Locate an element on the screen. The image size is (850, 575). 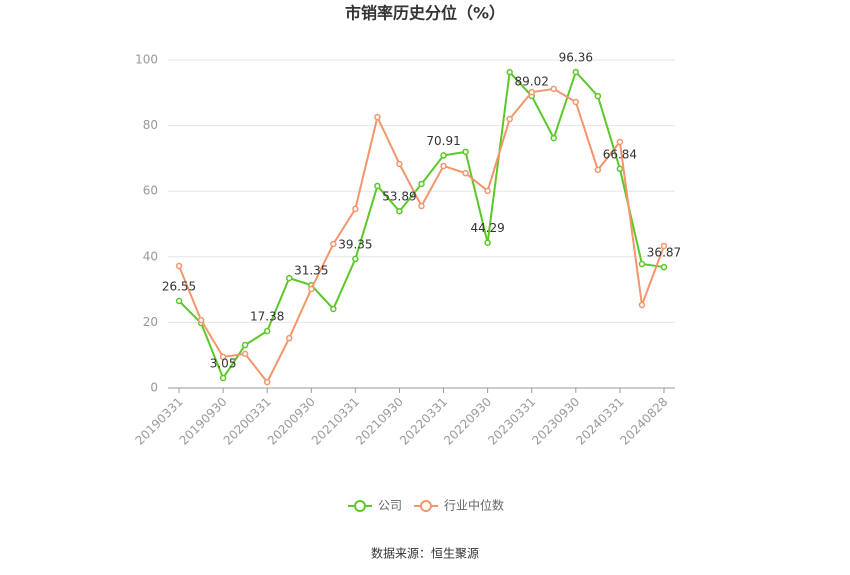
y-tick-label: 0 is located at coordinates (154, 388).